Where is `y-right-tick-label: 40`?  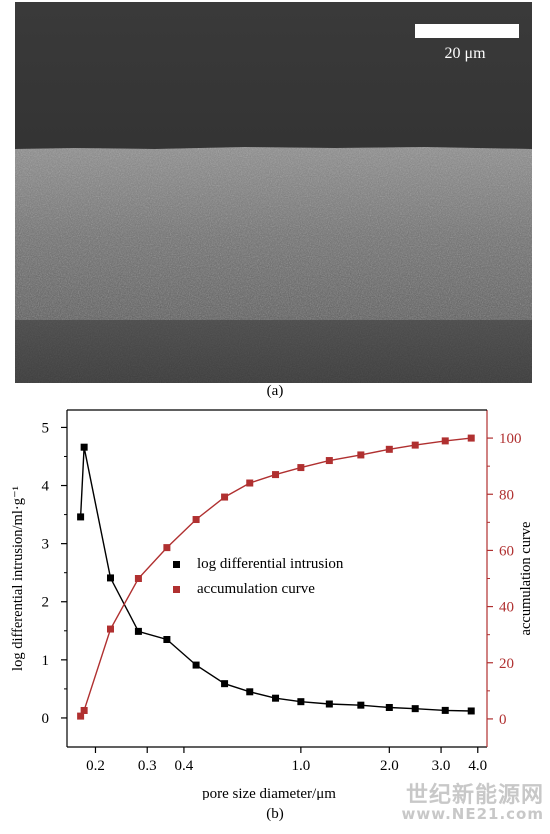
y-right-tick-label: 40 is located at coordinates (506, 608).